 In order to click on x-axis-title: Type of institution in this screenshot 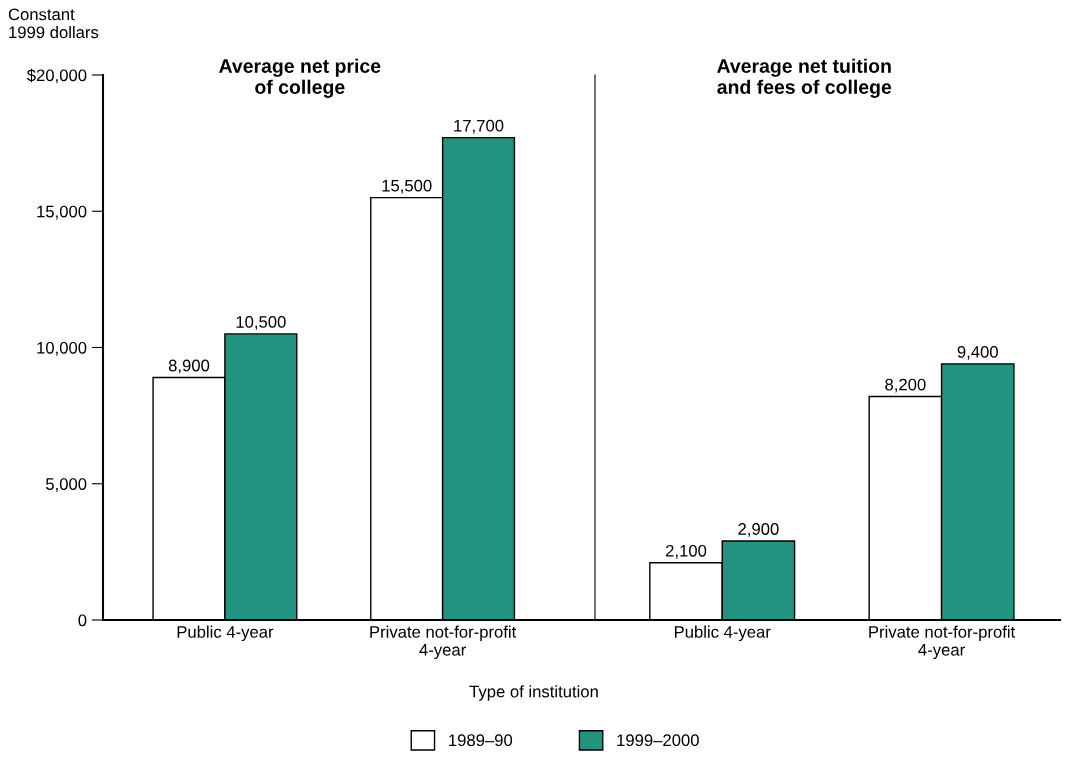, I will do `click(533, 693)`.